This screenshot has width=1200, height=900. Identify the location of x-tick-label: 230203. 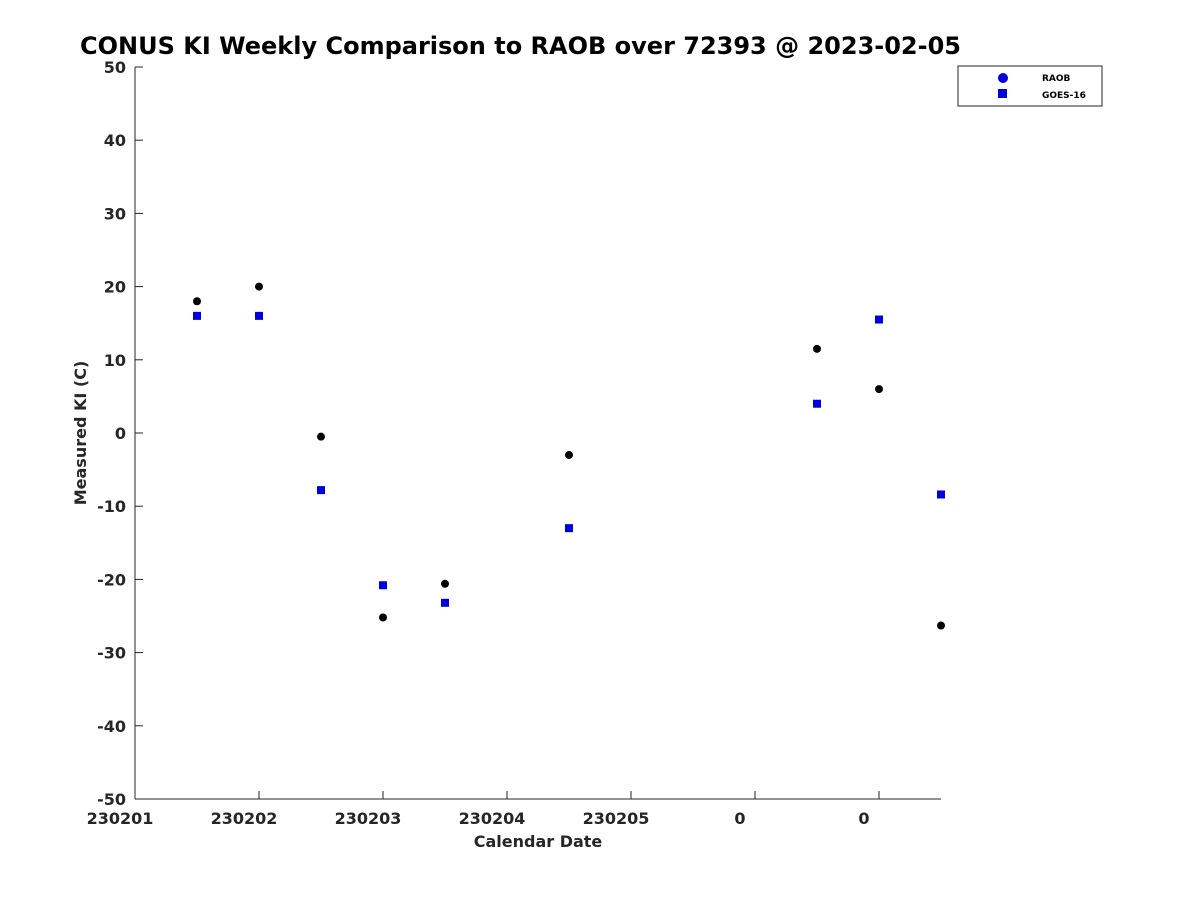
(368, 818).